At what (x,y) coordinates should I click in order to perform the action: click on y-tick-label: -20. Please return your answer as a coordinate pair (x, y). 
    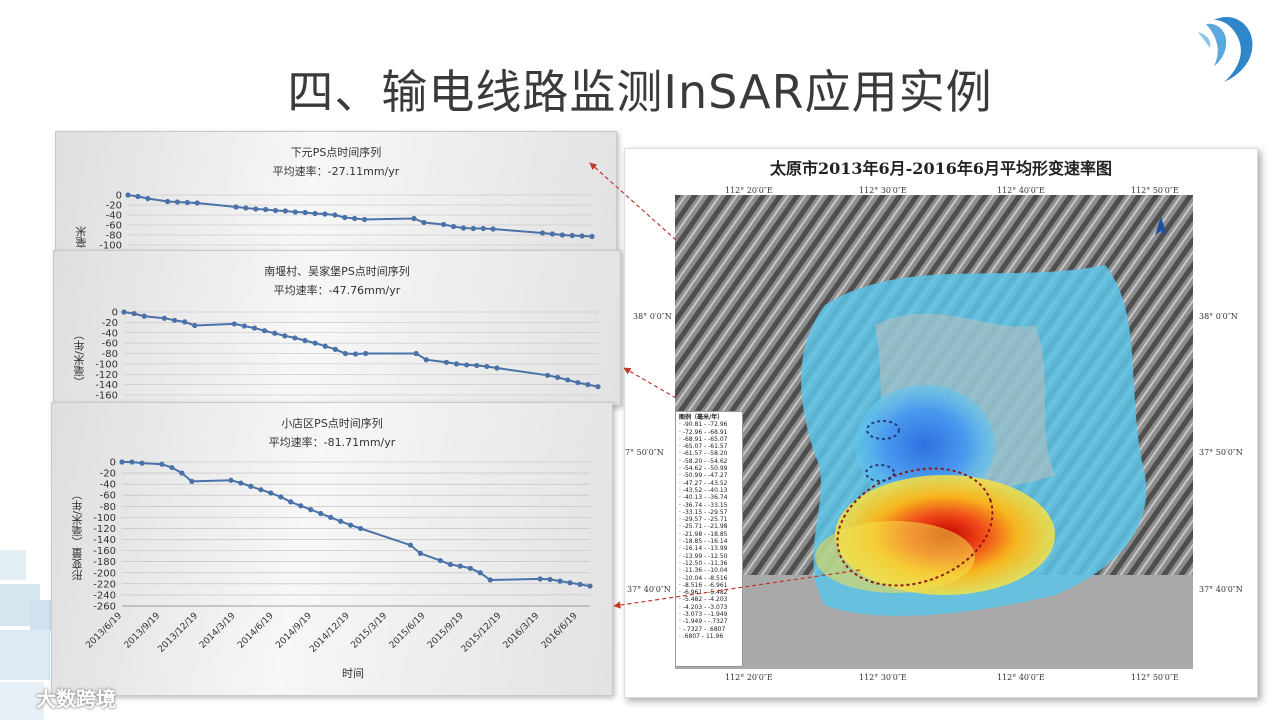
    Looking at the image, I should click on (110, 323).